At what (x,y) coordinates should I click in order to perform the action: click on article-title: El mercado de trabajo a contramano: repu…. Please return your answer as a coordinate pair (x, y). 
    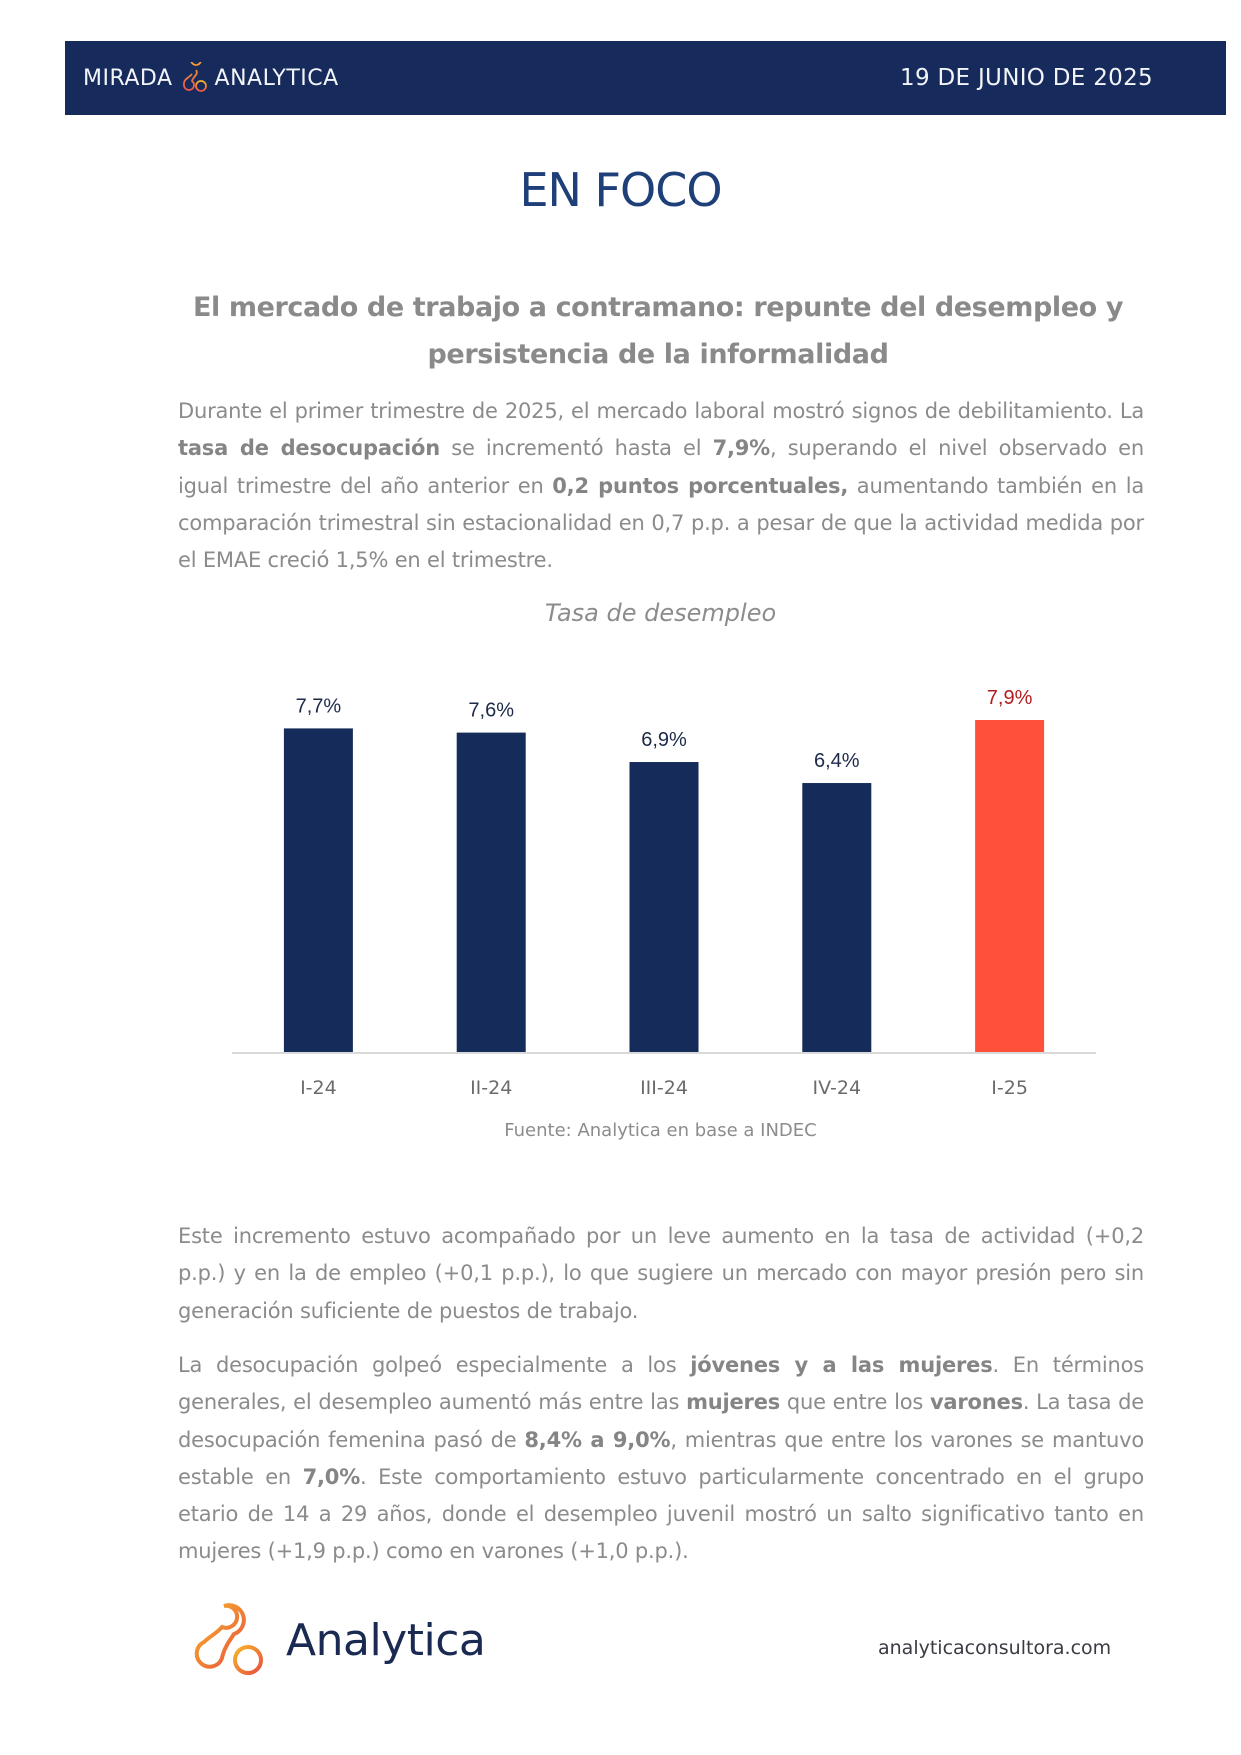
    Looking at the image, I should click on (658, 331).